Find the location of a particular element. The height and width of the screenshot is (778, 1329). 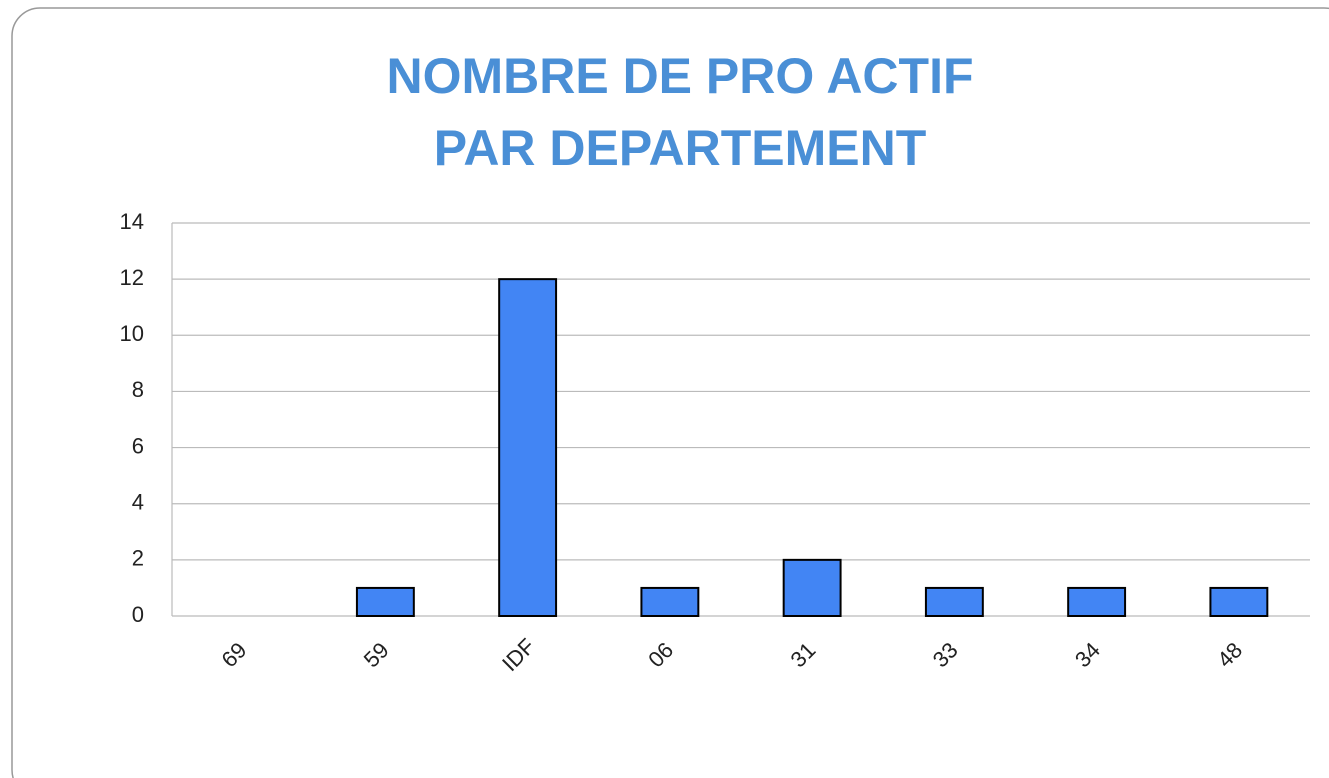

y-tick-label: 10 is located at coordinates (132, 333).